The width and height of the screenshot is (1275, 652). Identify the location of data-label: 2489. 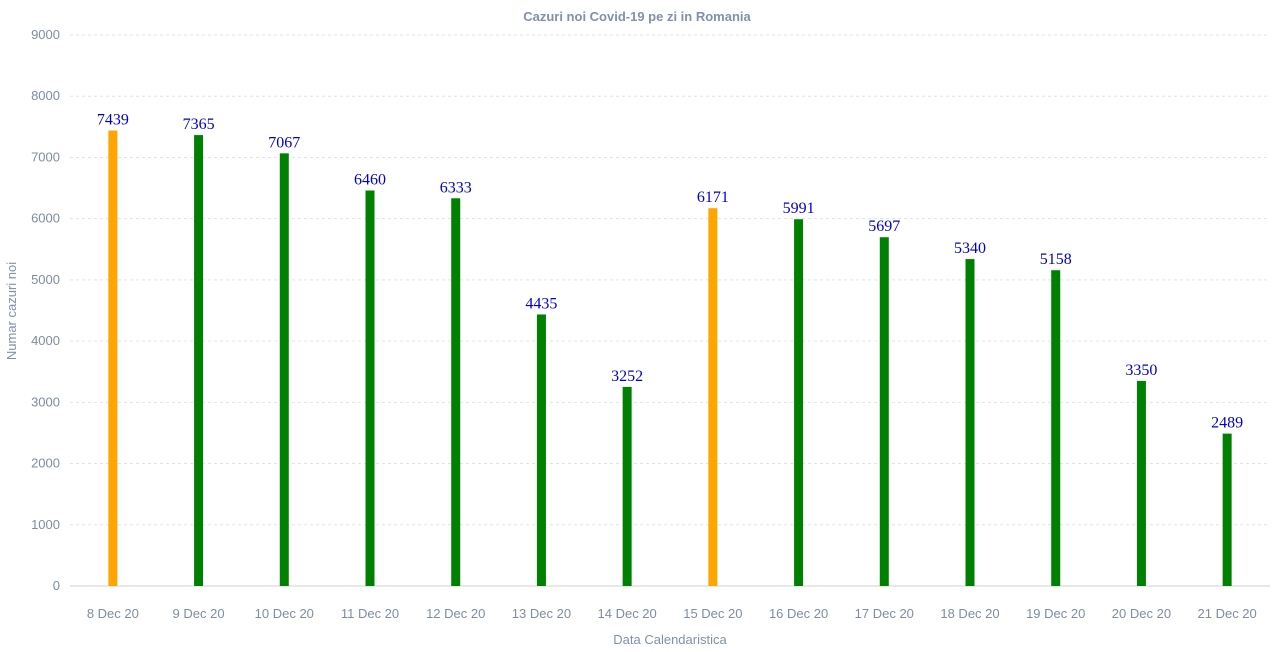
(1227, 423).